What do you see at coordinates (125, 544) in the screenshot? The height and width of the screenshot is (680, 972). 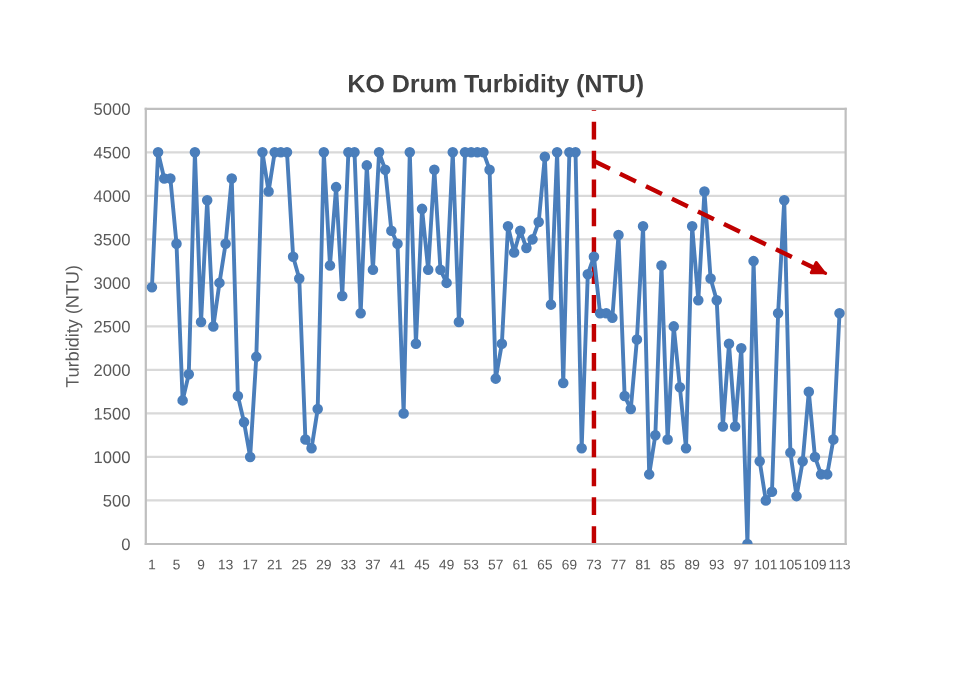 I see `y-tick-label: 0` at bounding box center [125, 544].